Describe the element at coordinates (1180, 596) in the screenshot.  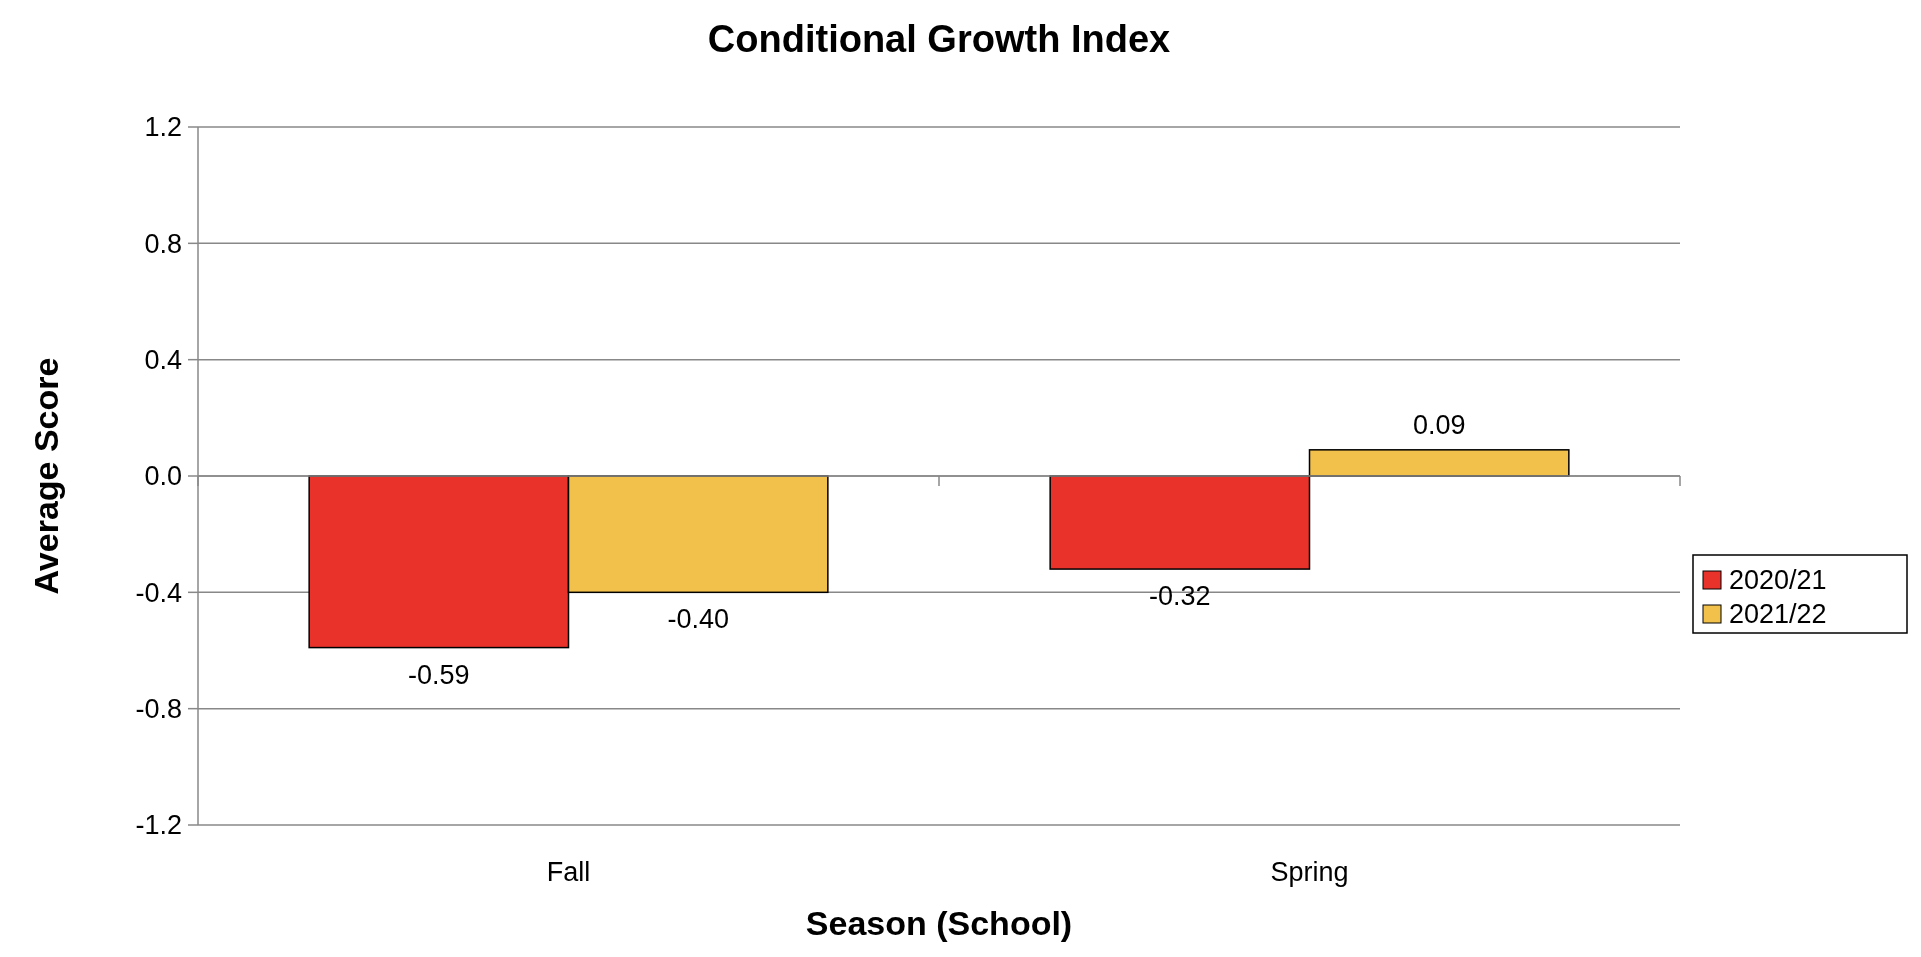
I see `data-label: -0.32` at that location.